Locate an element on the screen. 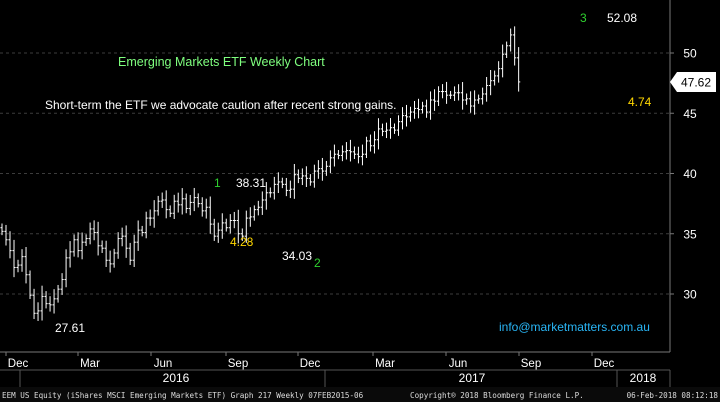 Image resolution: width=720 pixels, height=402 pixels. annotation-wave-1: 1 is located at coordinates (217, 183).